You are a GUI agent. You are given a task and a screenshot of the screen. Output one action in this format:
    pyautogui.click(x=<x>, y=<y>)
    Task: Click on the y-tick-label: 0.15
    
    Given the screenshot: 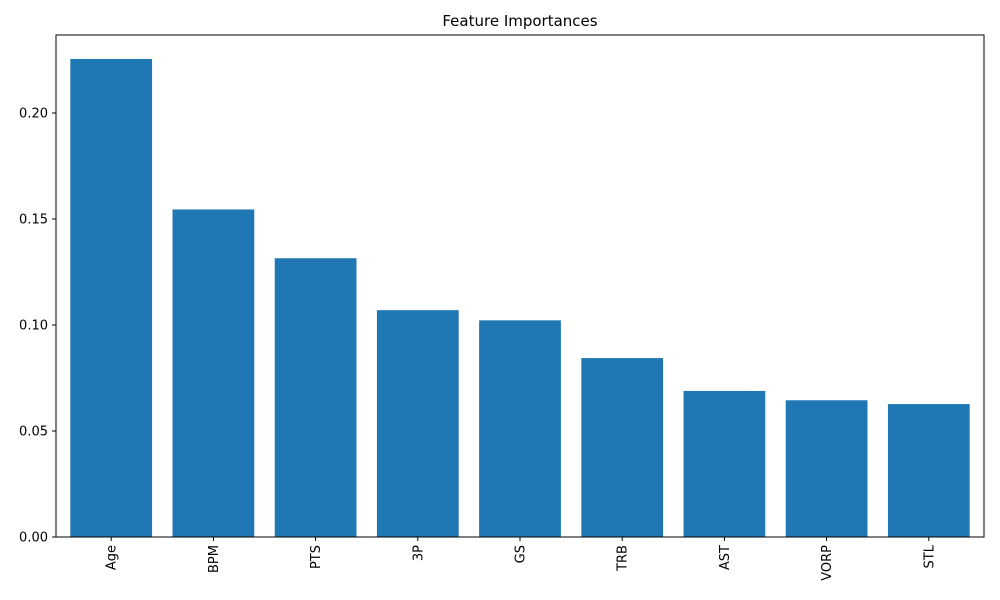 What is the action you would take?
    pyautogui.click(x=33, y=220)
    